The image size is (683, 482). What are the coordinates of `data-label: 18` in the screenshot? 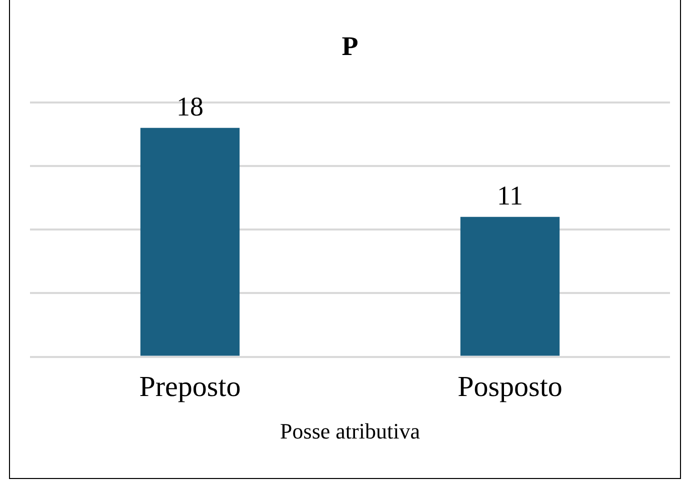 It's located at (190, 106).